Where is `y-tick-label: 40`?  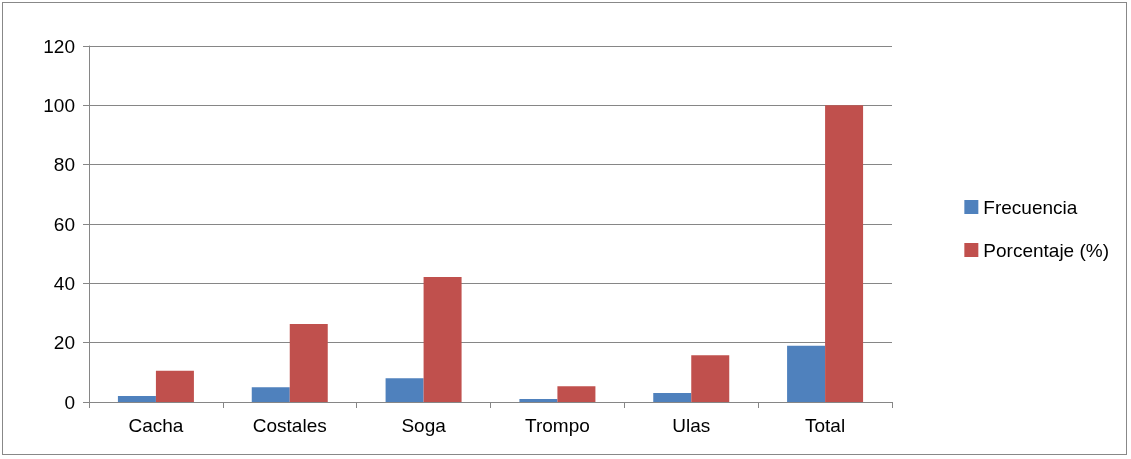 y-tick-label: 40 is located at coordinates (64, 283).